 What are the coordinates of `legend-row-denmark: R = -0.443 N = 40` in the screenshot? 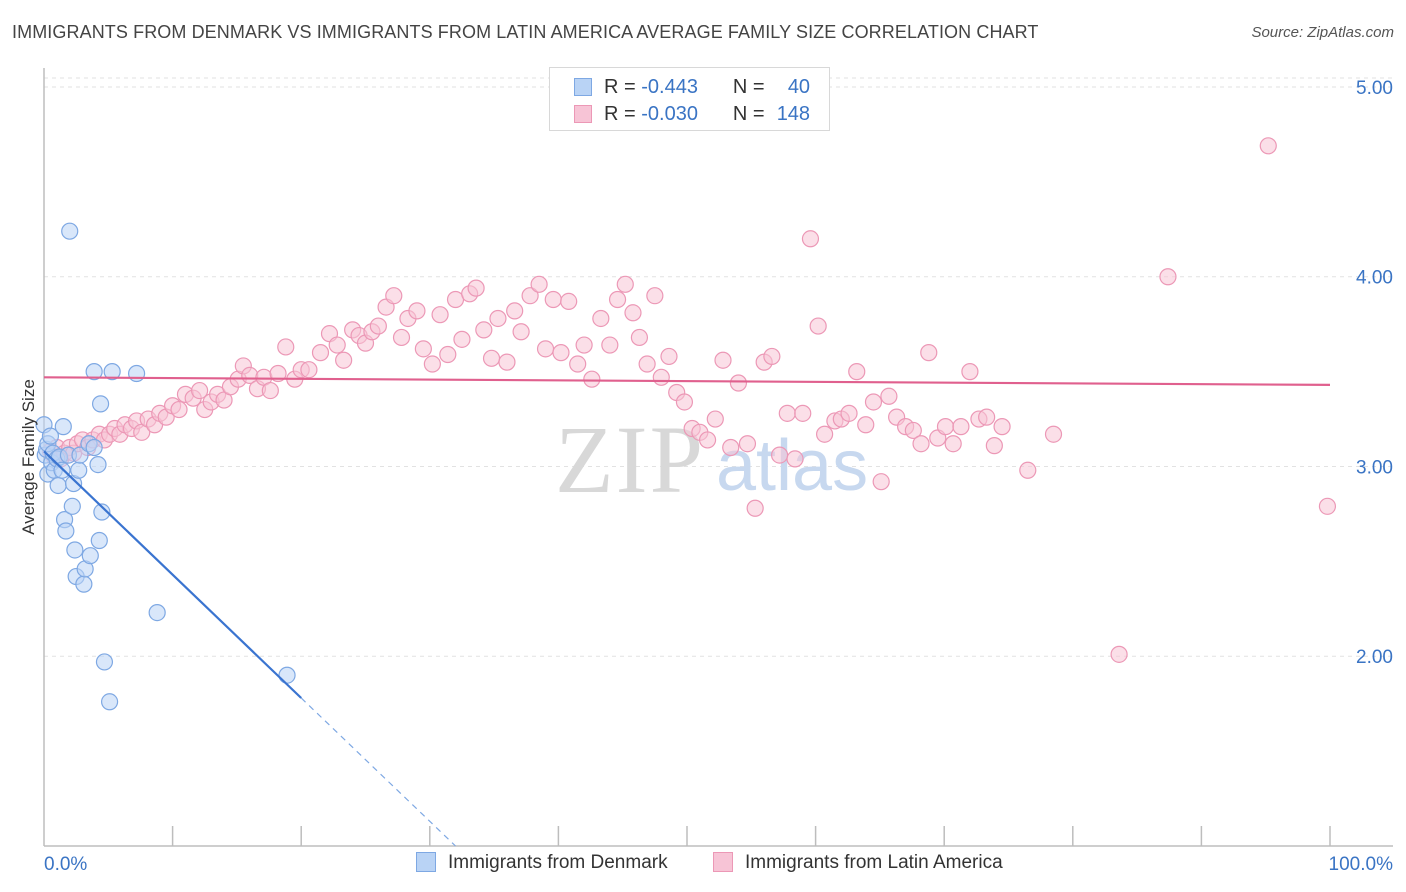 It's located at (692, 87).